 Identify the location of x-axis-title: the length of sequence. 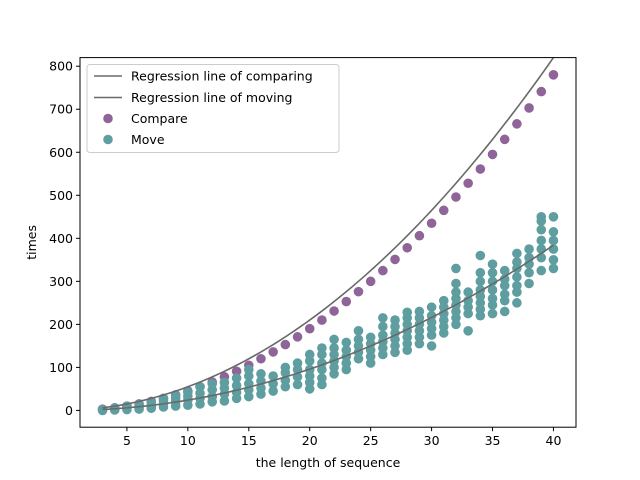
(328, 462).